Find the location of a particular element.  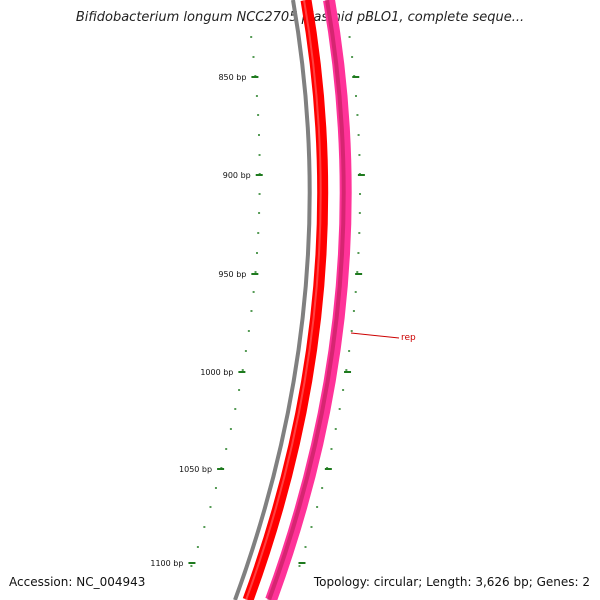

accession-label: Accession: NC_004943 is located at coordinates (77, 582).